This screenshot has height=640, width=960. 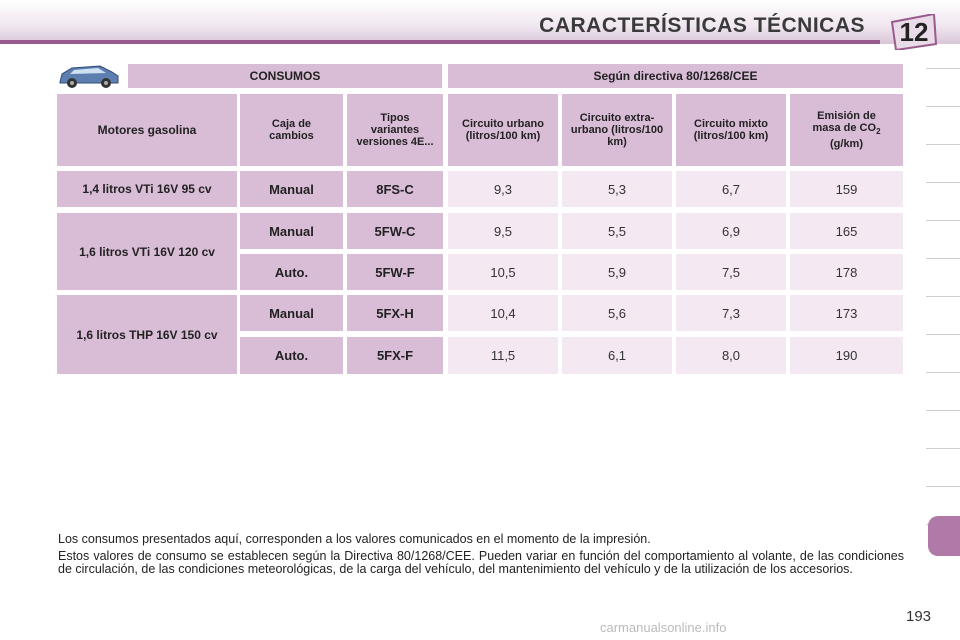 What do you see at coordinates (617, 313) in the screenshot?
I see `table-cell-extra: 5,6` at bounding box center [617, 313].